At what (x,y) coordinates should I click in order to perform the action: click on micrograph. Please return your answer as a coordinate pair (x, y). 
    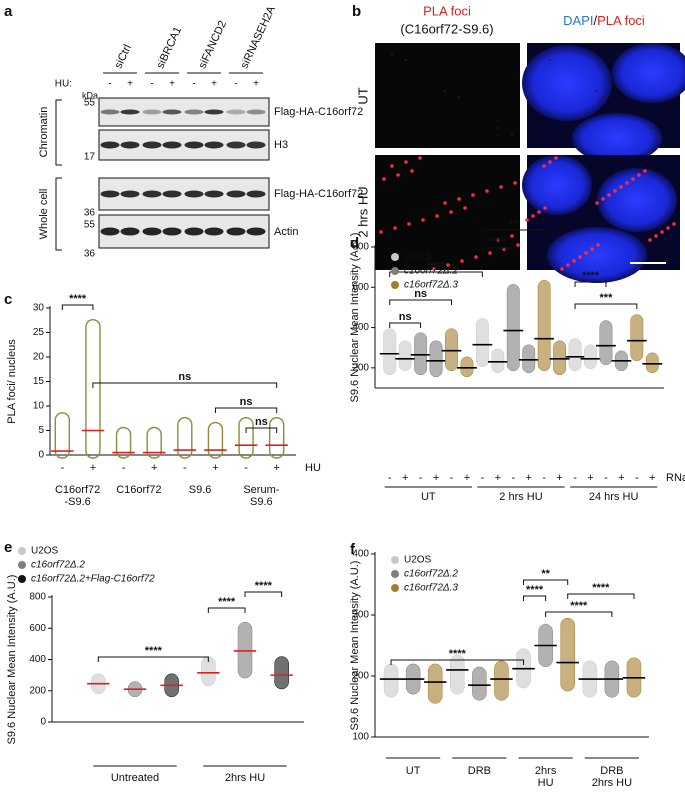
    Looking at the image, I should click on (447, 212).